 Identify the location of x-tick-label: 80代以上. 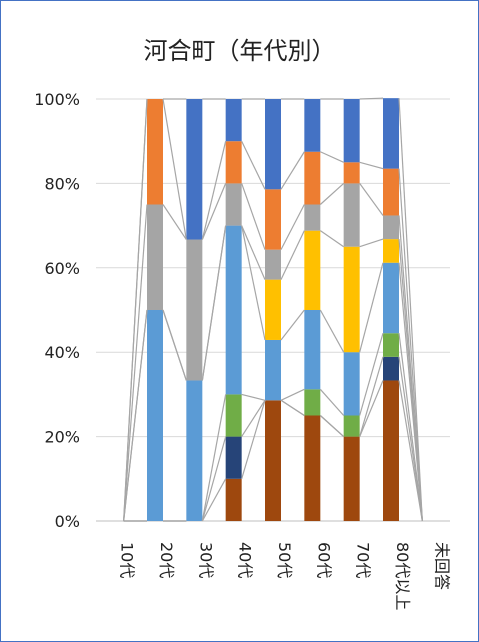
(402, 576).